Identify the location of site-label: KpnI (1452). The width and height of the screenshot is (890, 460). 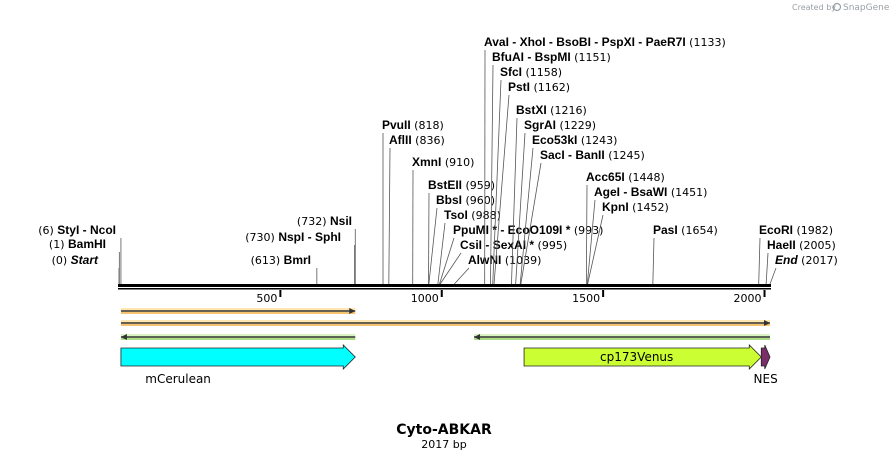
(635, 207).